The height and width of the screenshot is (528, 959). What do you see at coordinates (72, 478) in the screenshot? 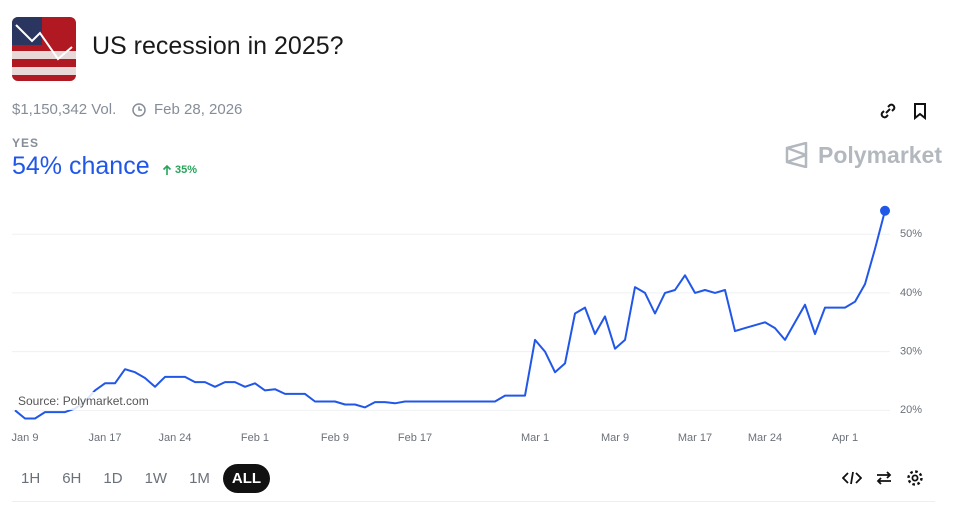
I see `range-button: 6H` at bounding box center [72, 478].